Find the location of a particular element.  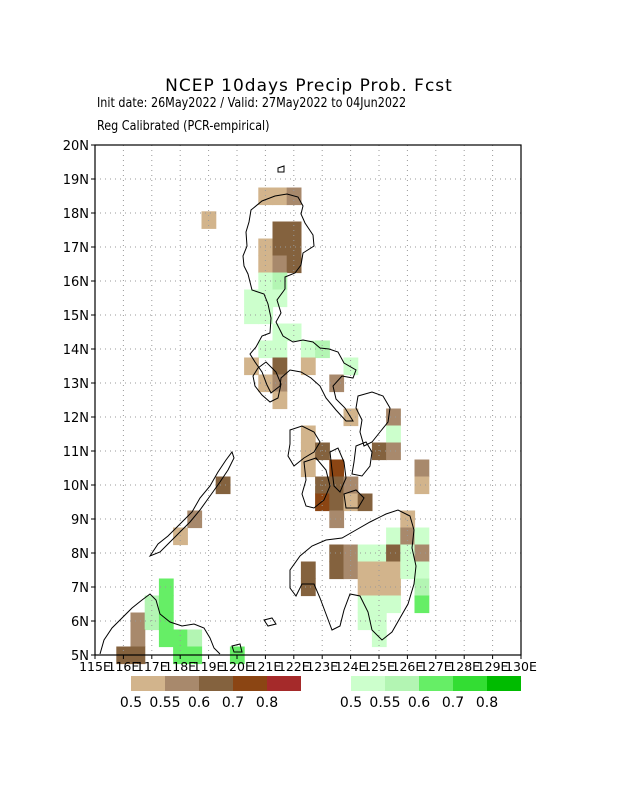

y-tick-label: 7N is located at coordinates (80, 588).